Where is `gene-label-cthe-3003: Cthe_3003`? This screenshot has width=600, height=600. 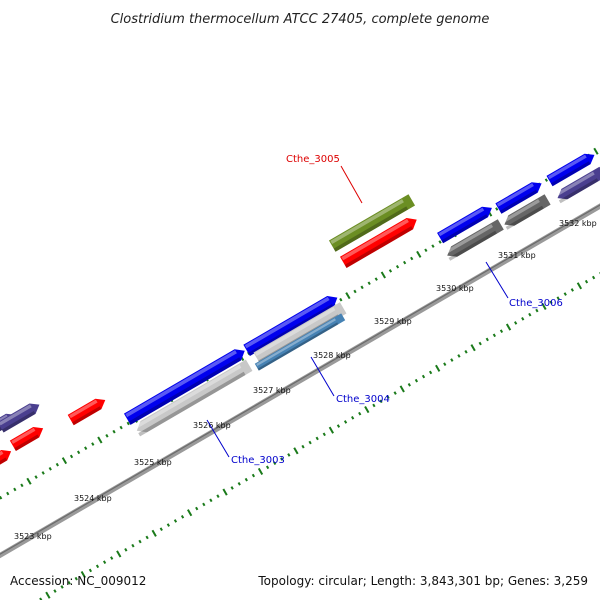
gene-label-cthe-3003: Cthe_3003 is located at coordinates (258, 460).